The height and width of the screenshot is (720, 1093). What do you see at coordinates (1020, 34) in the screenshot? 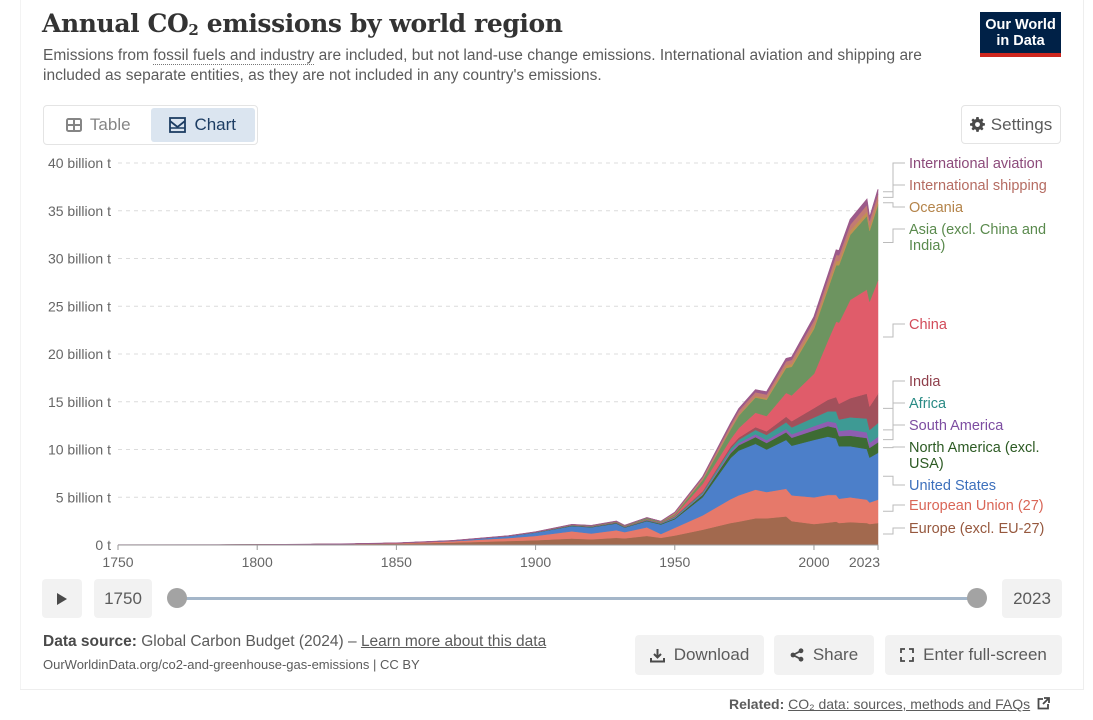
I see `owid-logo: Our World in Data` at bounding box center [1020, 34].